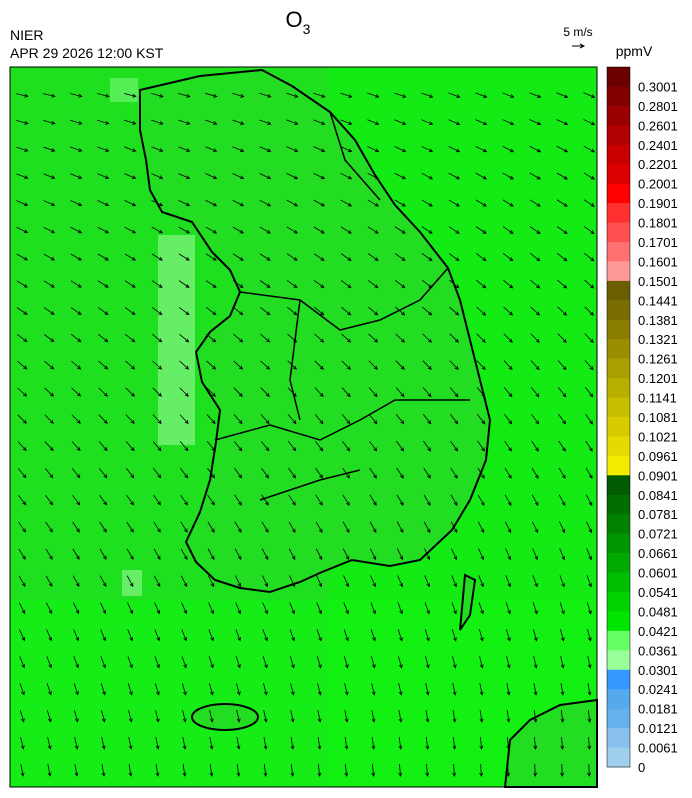 Image resolution: width=692 pixels, height=798 pixels. Describe the element at coordinates (658, 709) in the screenshot. I see `colorbar-tick-label: 0.0181` at that location.